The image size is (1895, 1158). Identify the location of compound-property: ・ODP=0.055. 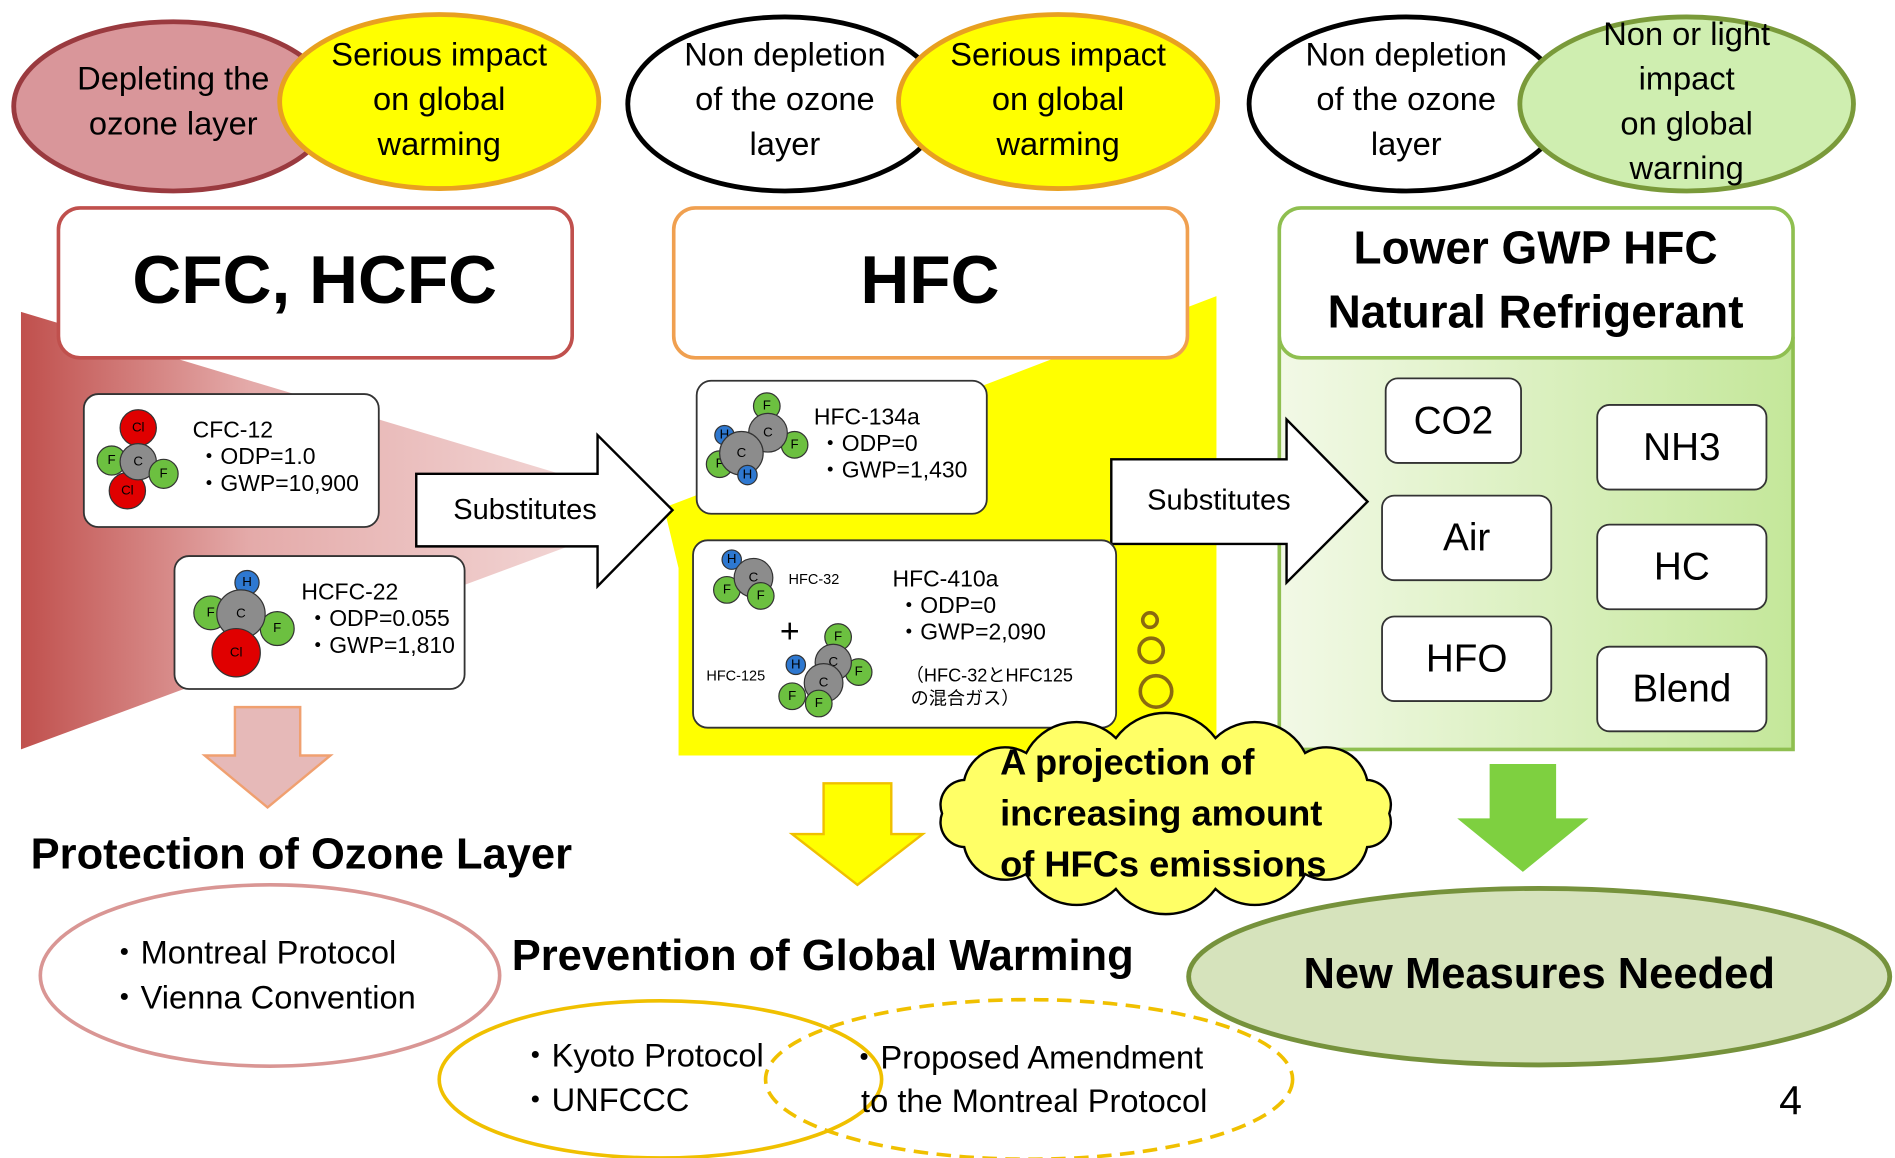
(378, 618).